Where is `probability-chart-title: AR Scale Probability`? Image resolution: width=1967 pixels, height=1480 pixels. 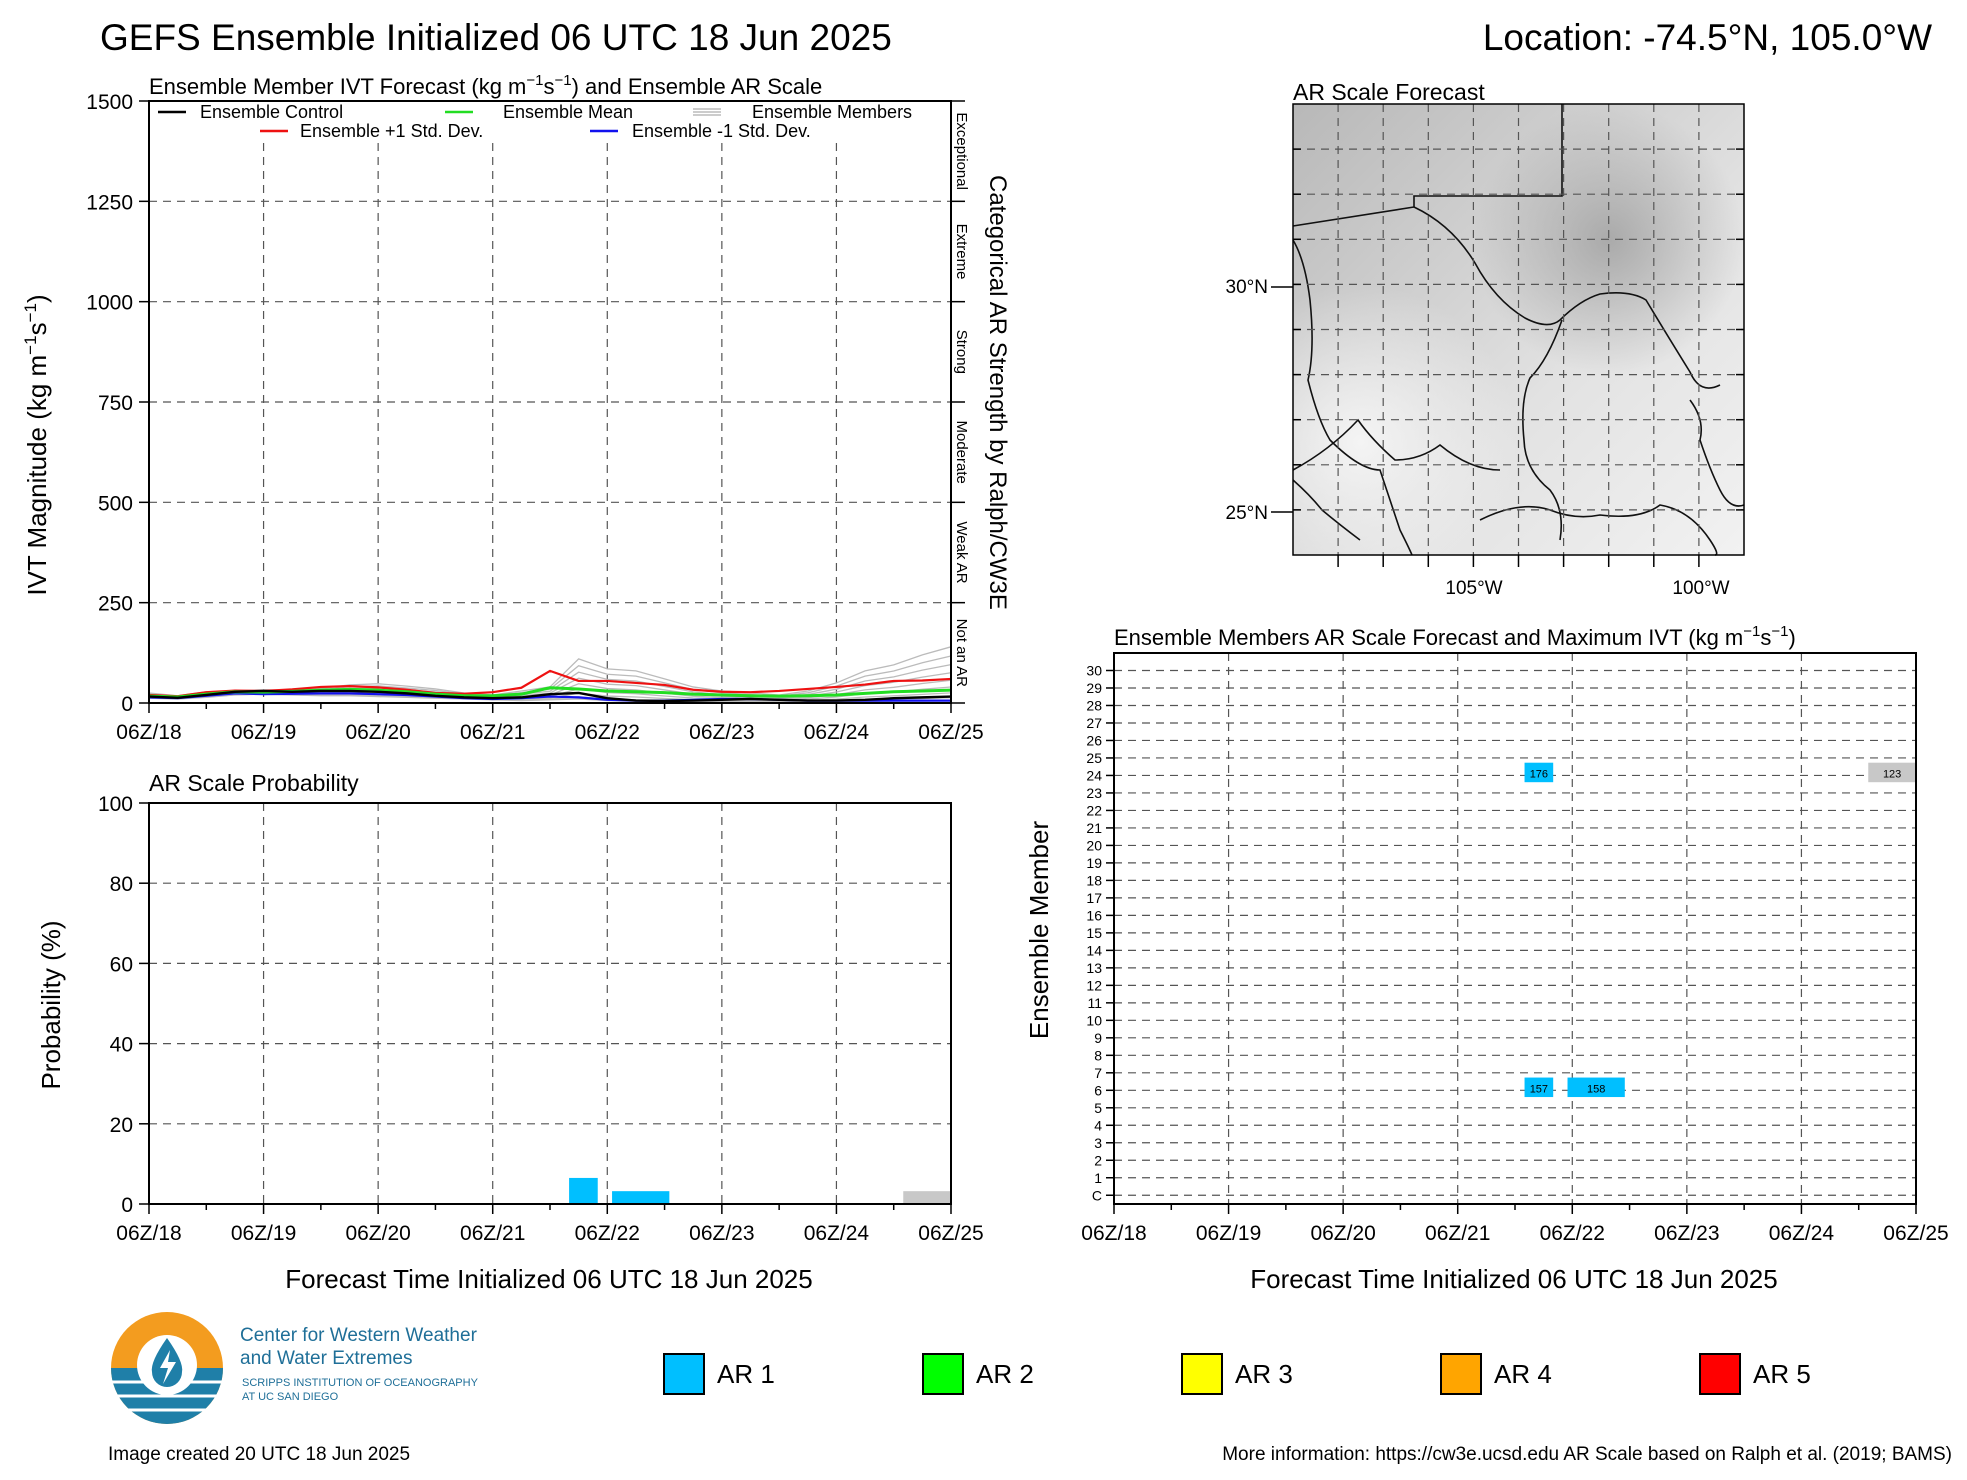
probability-chart-title: AR Scale Probability is located at coordinates (254, 783).